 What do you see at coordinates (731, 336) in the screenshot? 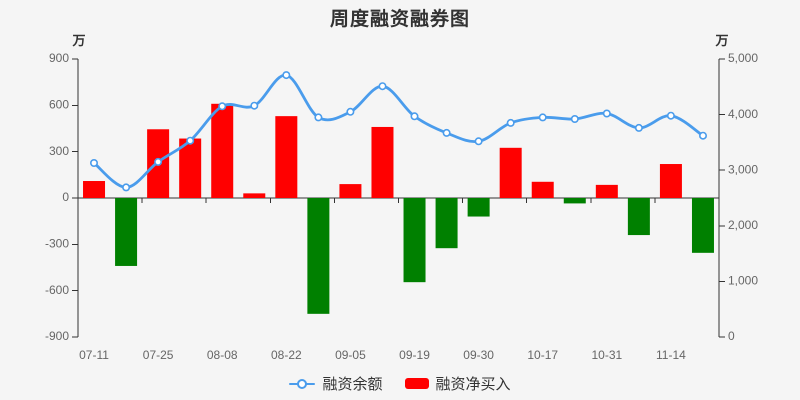
I see `right-axis-tick-label: 0` at bounding box center [731, 336].